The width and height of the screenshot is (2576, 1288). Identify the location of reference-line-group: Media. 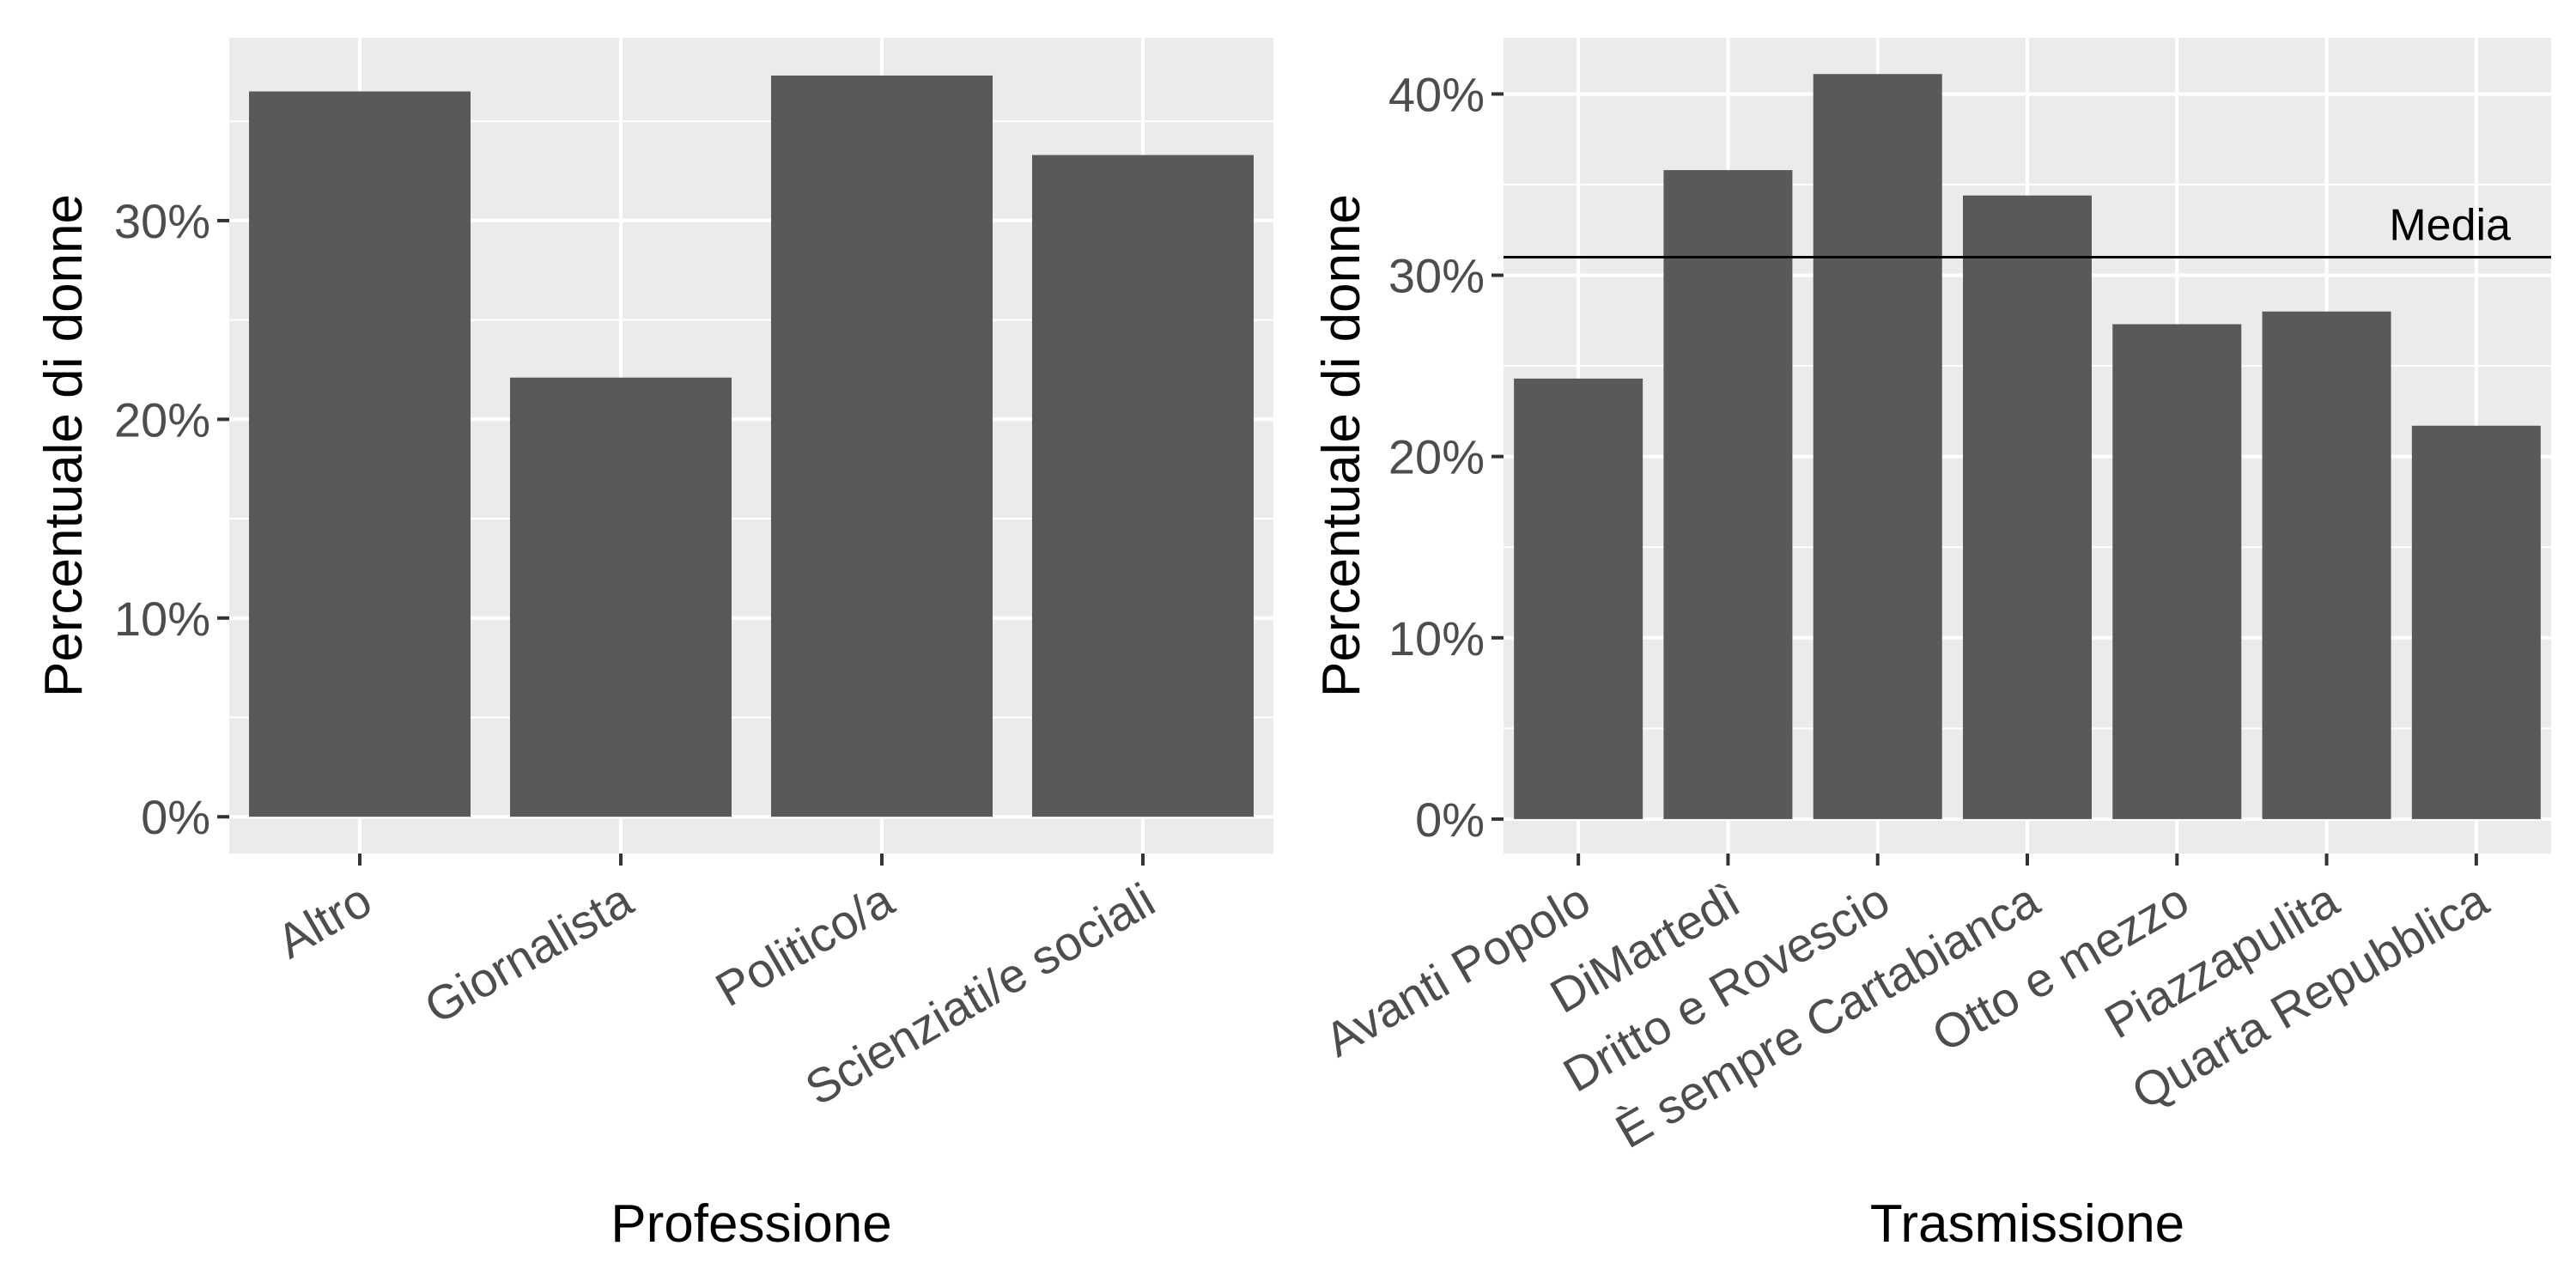
(2027, 229).